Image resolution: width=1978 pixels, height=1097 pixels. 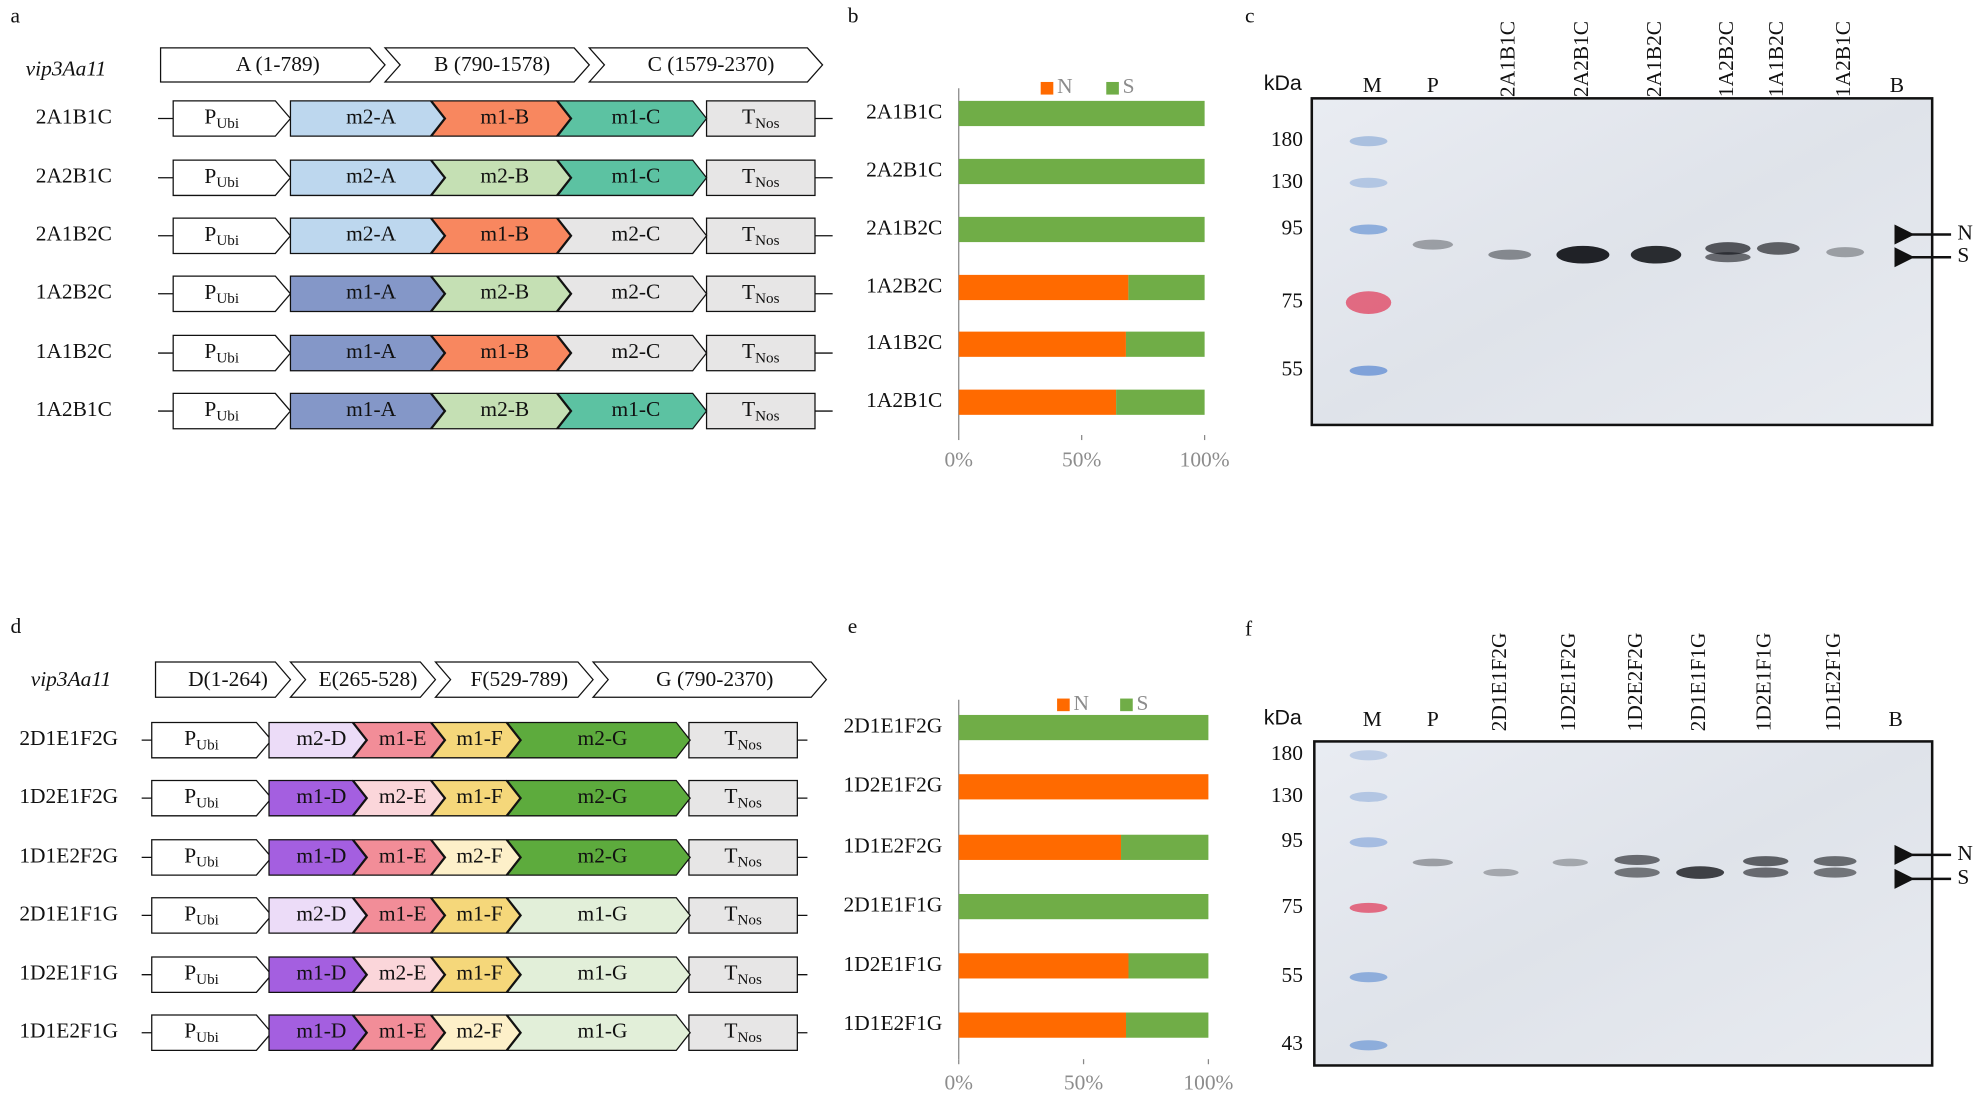 What do you see at coordinates (1250, 16) in the screenshot?
I see `panel-label: c` at bounding box center [1250, 16].